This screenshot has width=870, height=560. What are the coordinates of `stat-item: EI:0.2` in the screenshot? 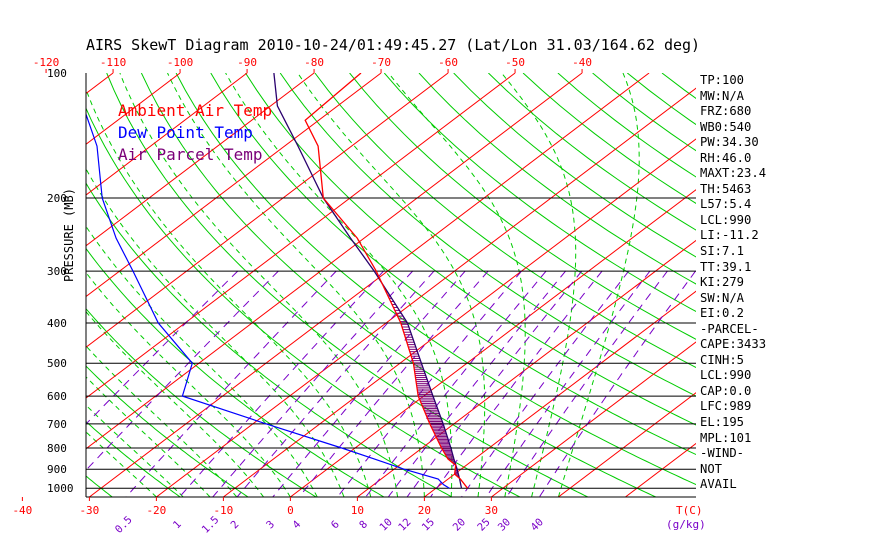 It's located at (722, 313).